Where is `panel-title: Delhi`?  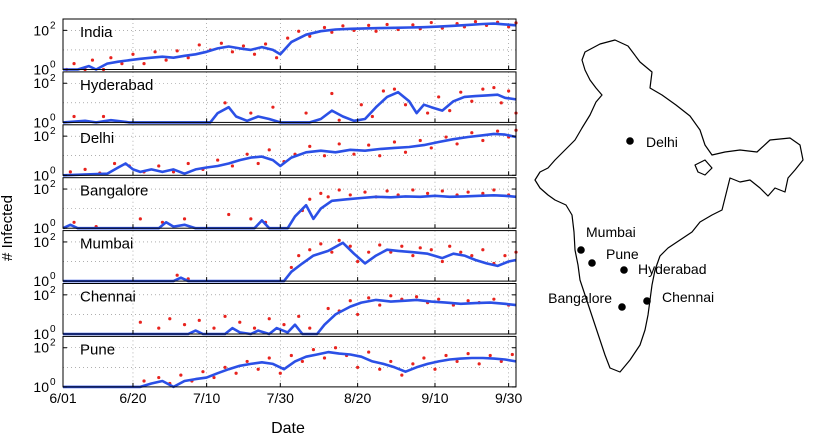
panel-title: Delhi is located at coordinates (97, 138).